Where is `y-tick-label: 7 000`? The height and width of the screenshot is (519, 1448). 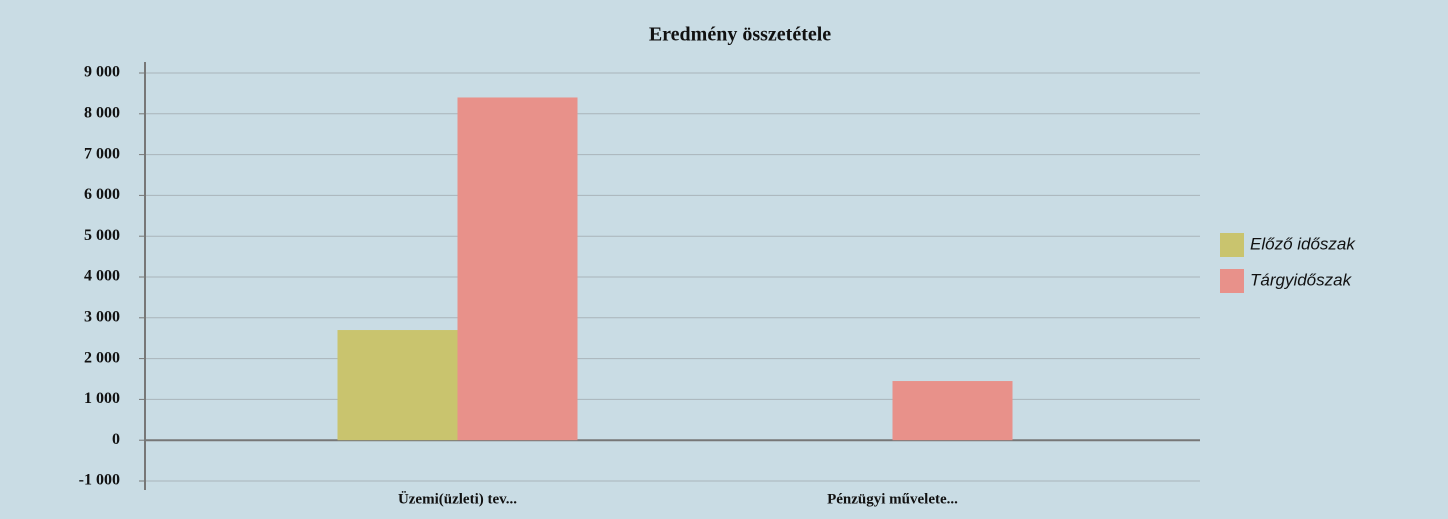 y-tick-label: 7 000 is located at coordinates (102, 153).